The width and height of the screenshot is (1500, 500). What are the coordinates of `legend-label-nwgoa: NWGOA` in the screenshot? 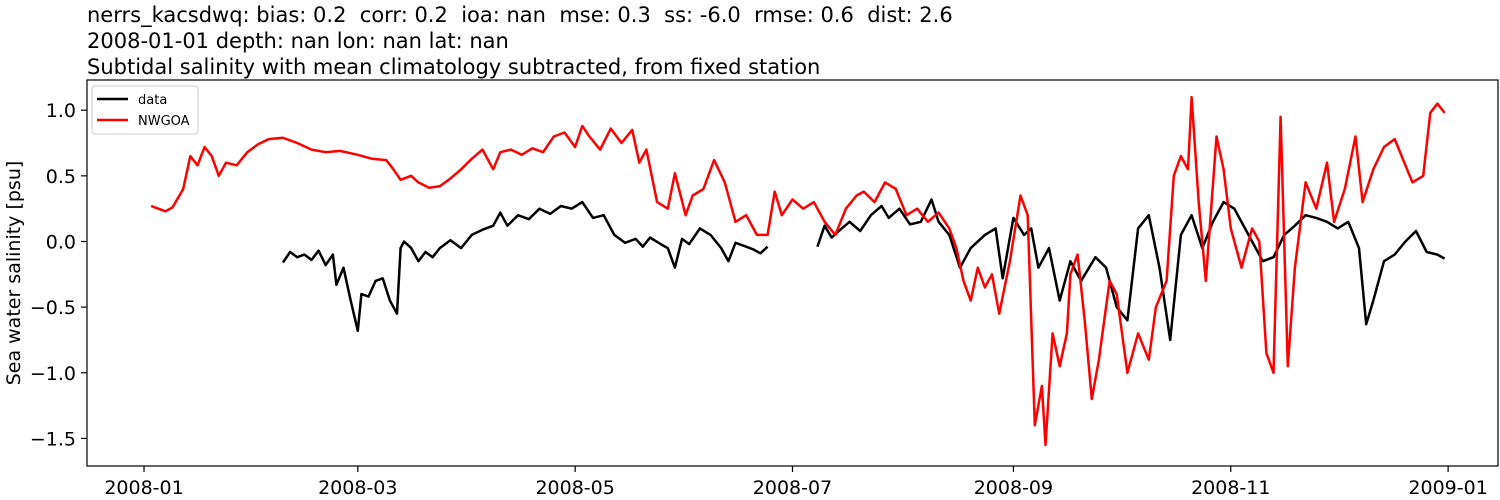 It's located at (164, 121).